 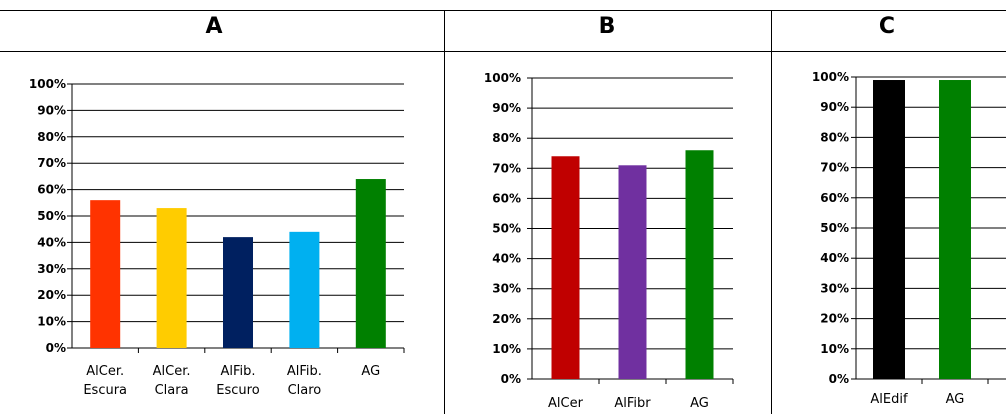 I want to click on chart-b-ytick-label: 40%, so click(x=506, y=259).